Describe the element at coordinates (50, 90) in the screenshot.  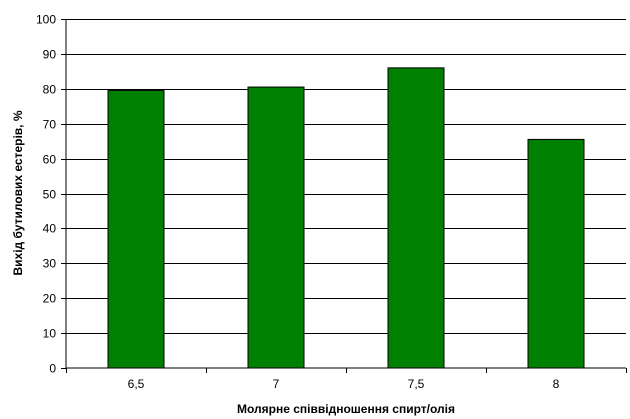
I see `y-tick-label-80: 80` at that location.